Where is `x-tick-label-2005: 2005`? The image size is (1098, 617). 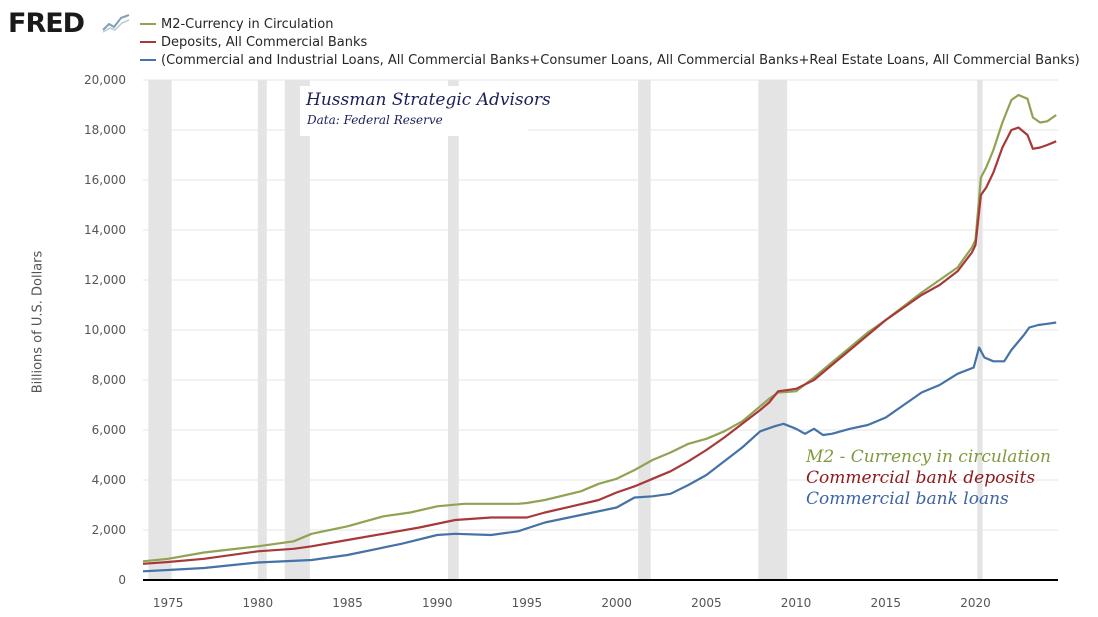
x-tick-label-2005: 2005 is located at coordinates (706, 603).